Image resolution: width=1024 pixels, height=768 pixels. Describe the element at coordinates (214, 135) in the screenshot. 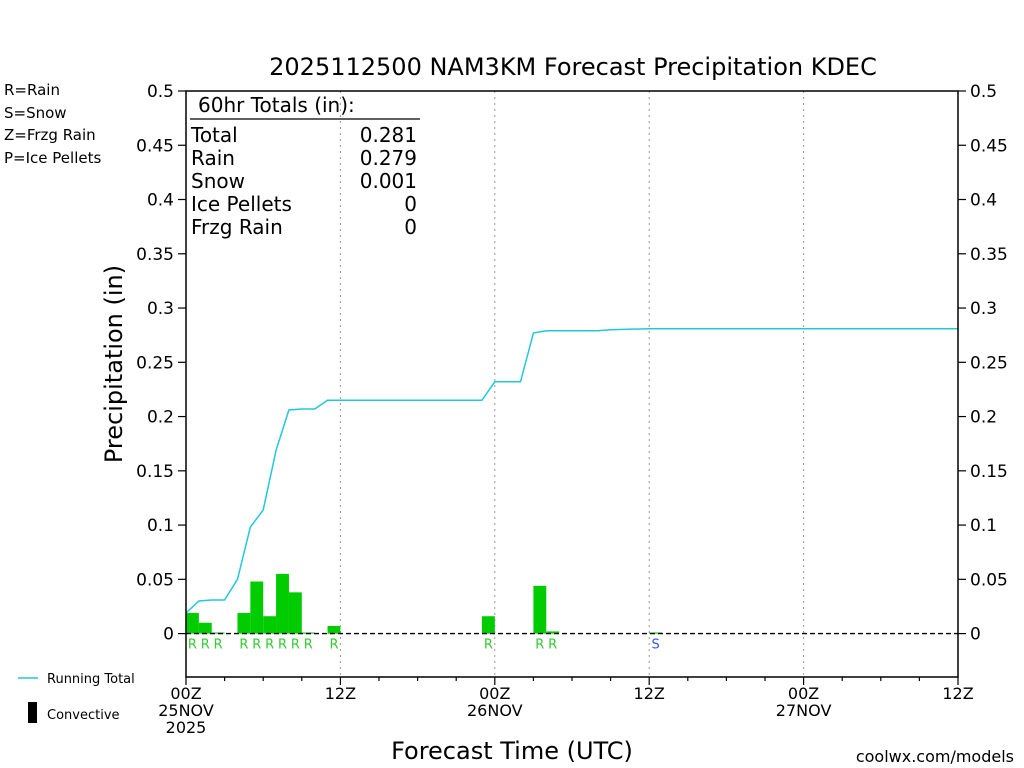

I see `totals-row-label: Total` at that location.